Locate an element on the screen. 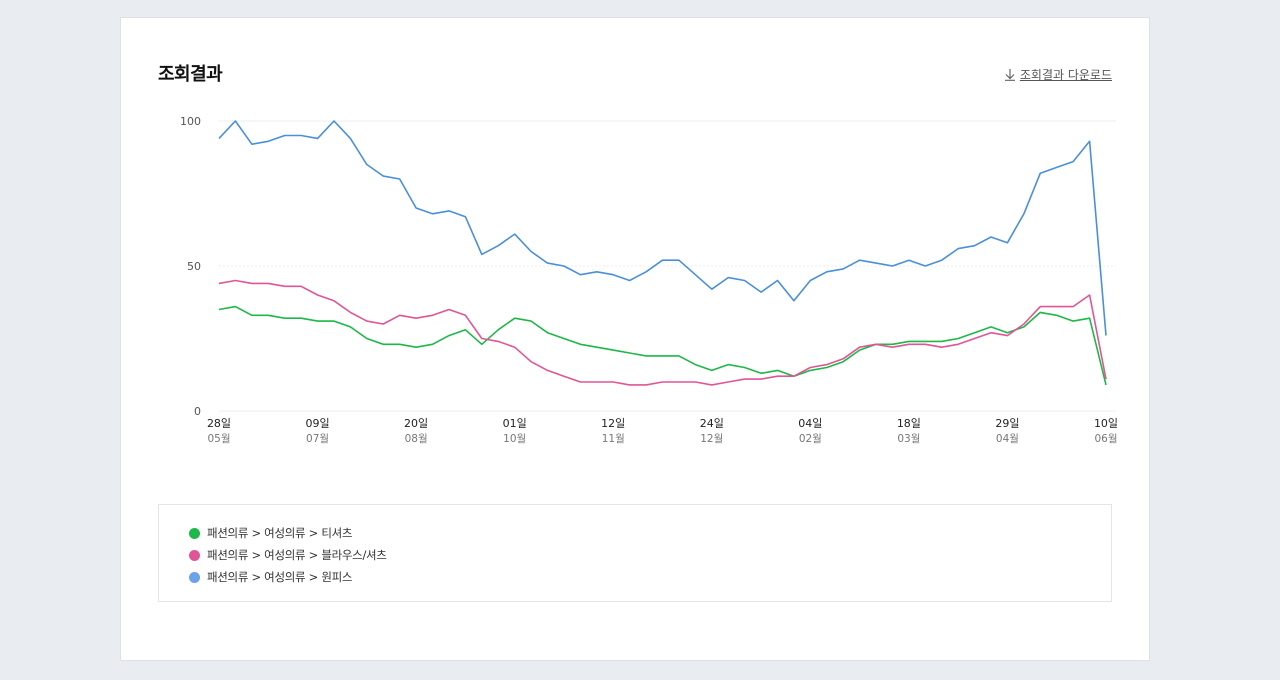  legend-label: 패션의류 > 여성의류 > 티셔츠 is located at coordinates (280, 533).